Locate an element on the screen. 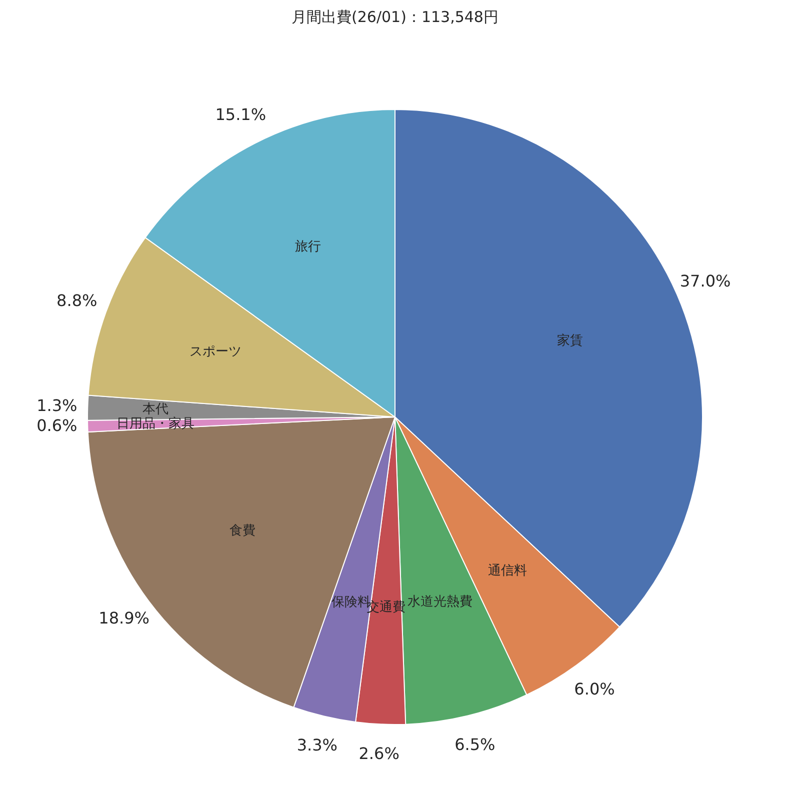 The height and width of the screenshot is (812, 790). data-label: 8.8% is located at coordinates (77, 300).